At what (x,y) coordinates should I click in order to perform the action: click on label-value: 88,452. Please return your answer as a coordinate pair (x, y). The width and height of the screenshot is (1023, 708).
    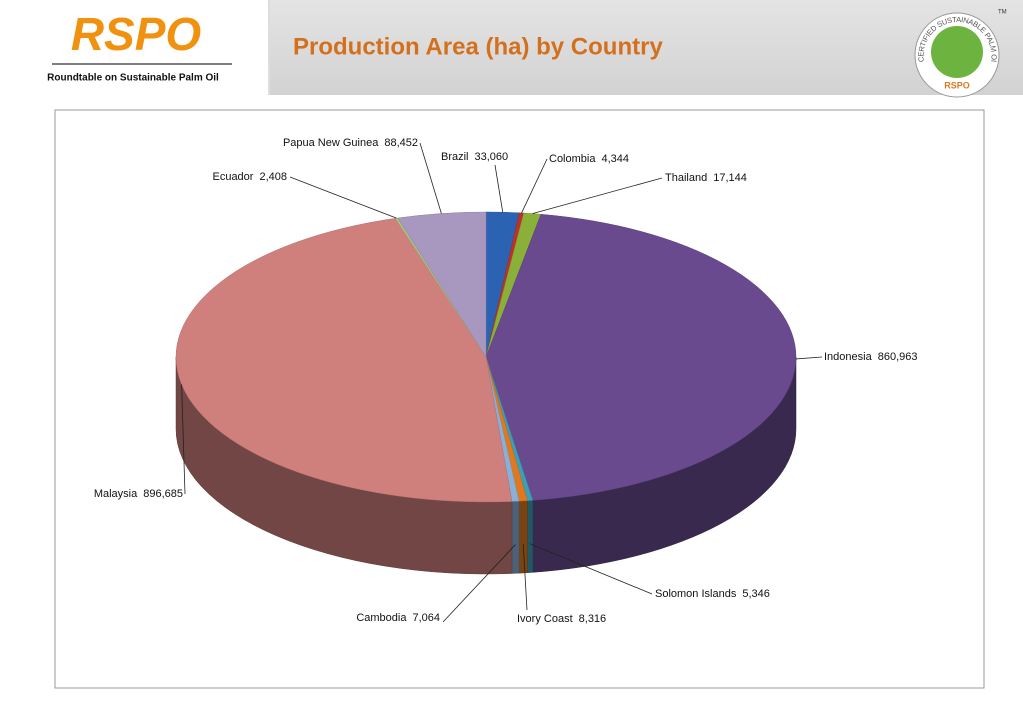
    Looking at the image, I should click on (401, 143).